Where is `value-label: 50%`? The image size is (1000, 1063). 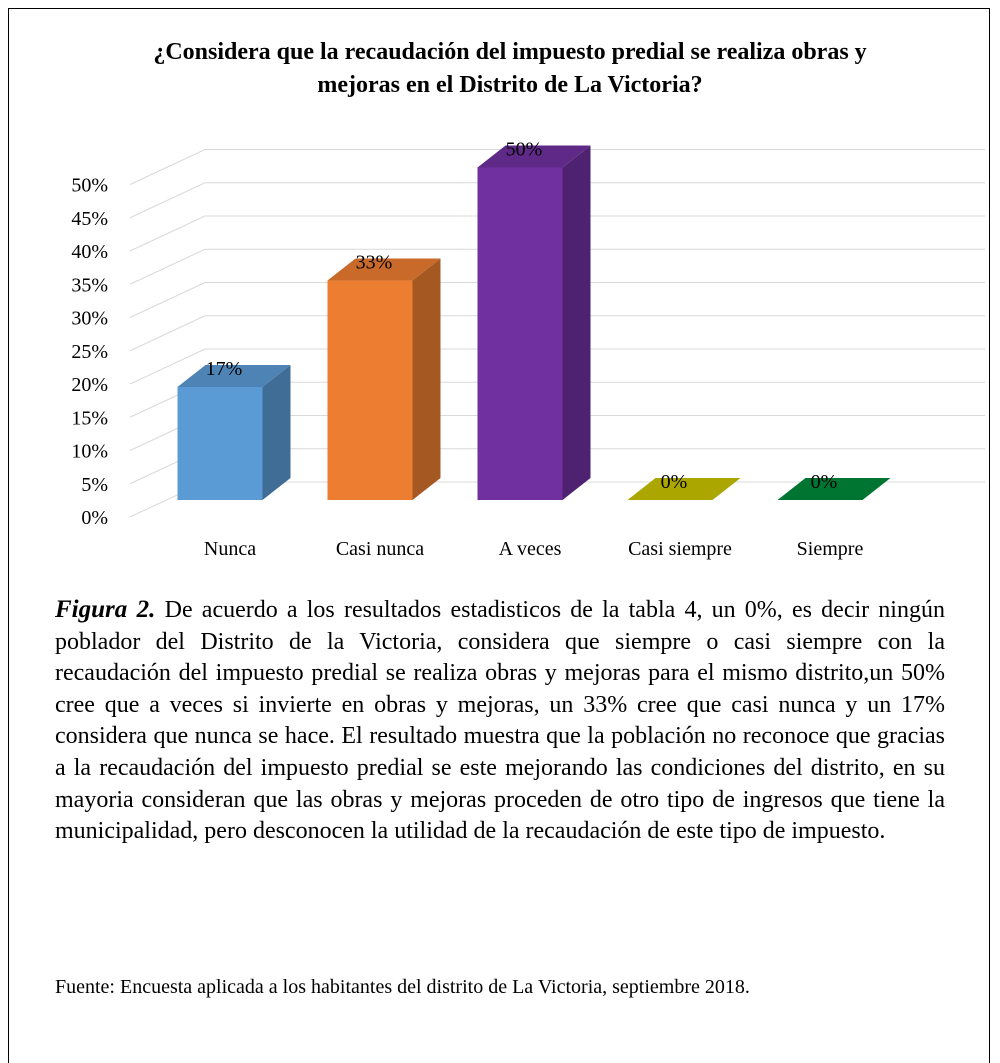
value-label: 50% is located at coordinates (524, 150).